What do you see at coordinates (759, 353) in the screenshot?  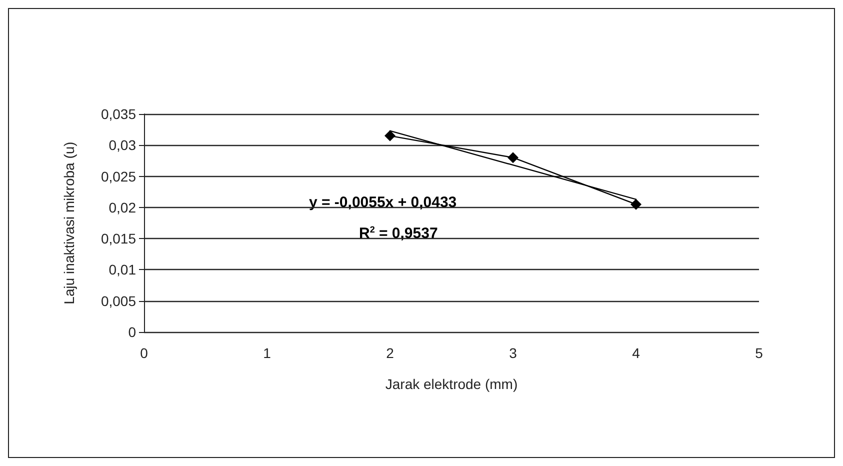 I see `x-tick-label: 5` at bounding box center [759, 353].